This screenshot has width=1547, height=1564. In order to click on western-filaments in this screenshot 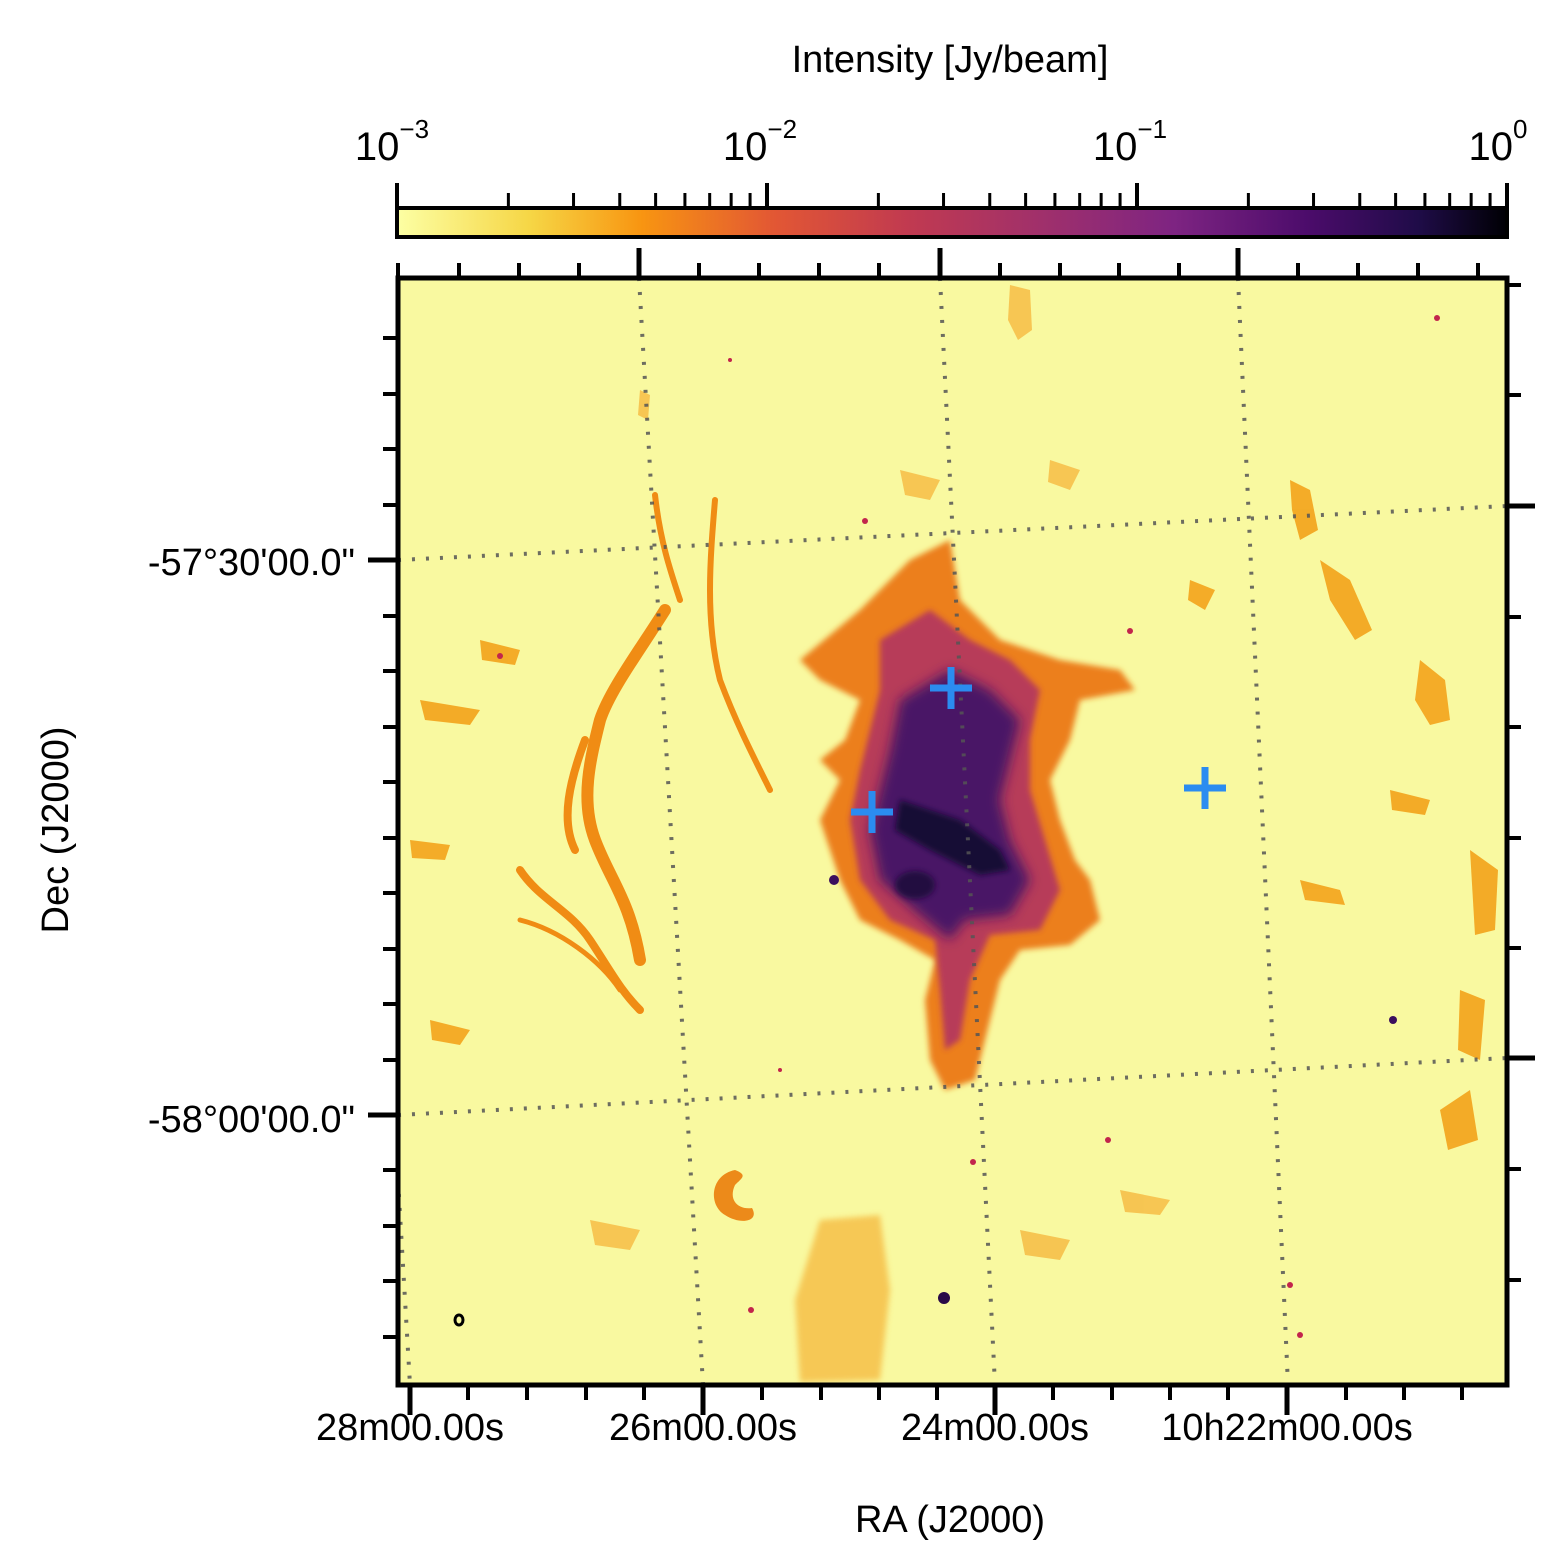, I will do `click(644, 753)`.